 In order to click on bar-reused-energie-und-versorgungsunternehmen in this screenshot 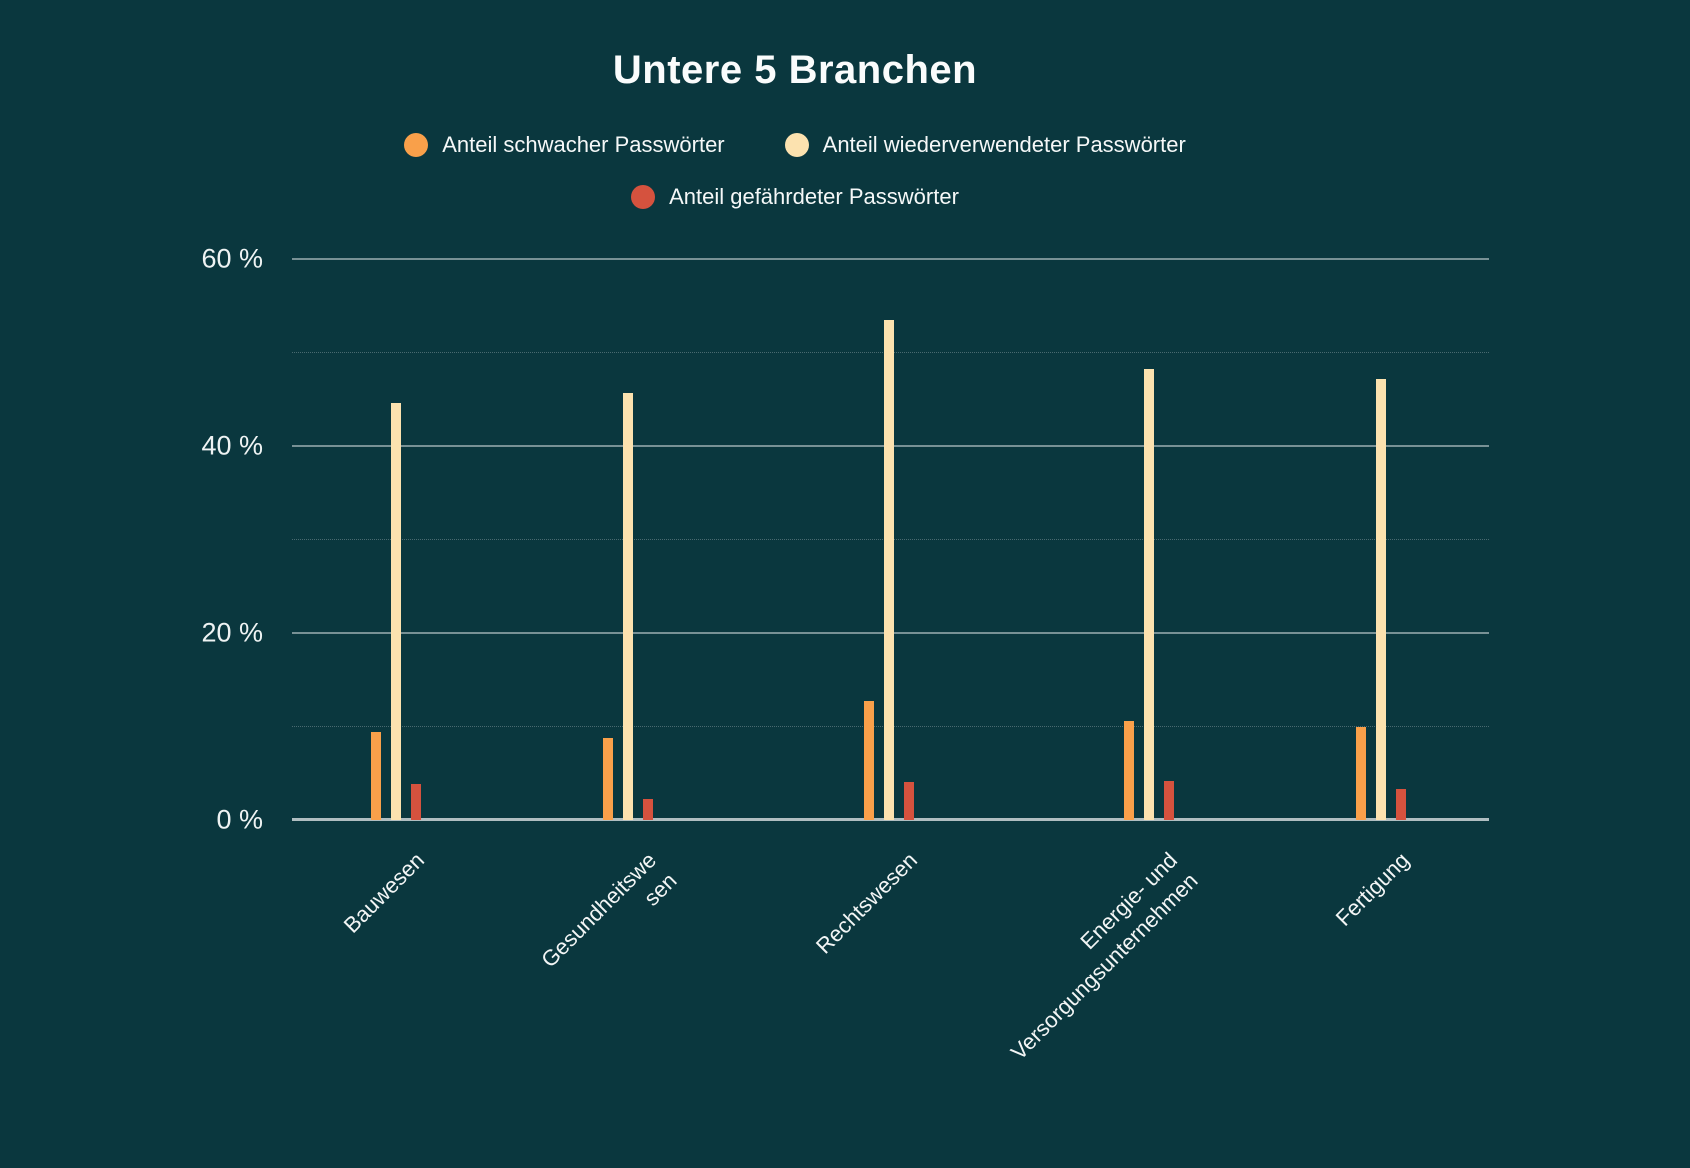, I will do `click(1149, 594)`.